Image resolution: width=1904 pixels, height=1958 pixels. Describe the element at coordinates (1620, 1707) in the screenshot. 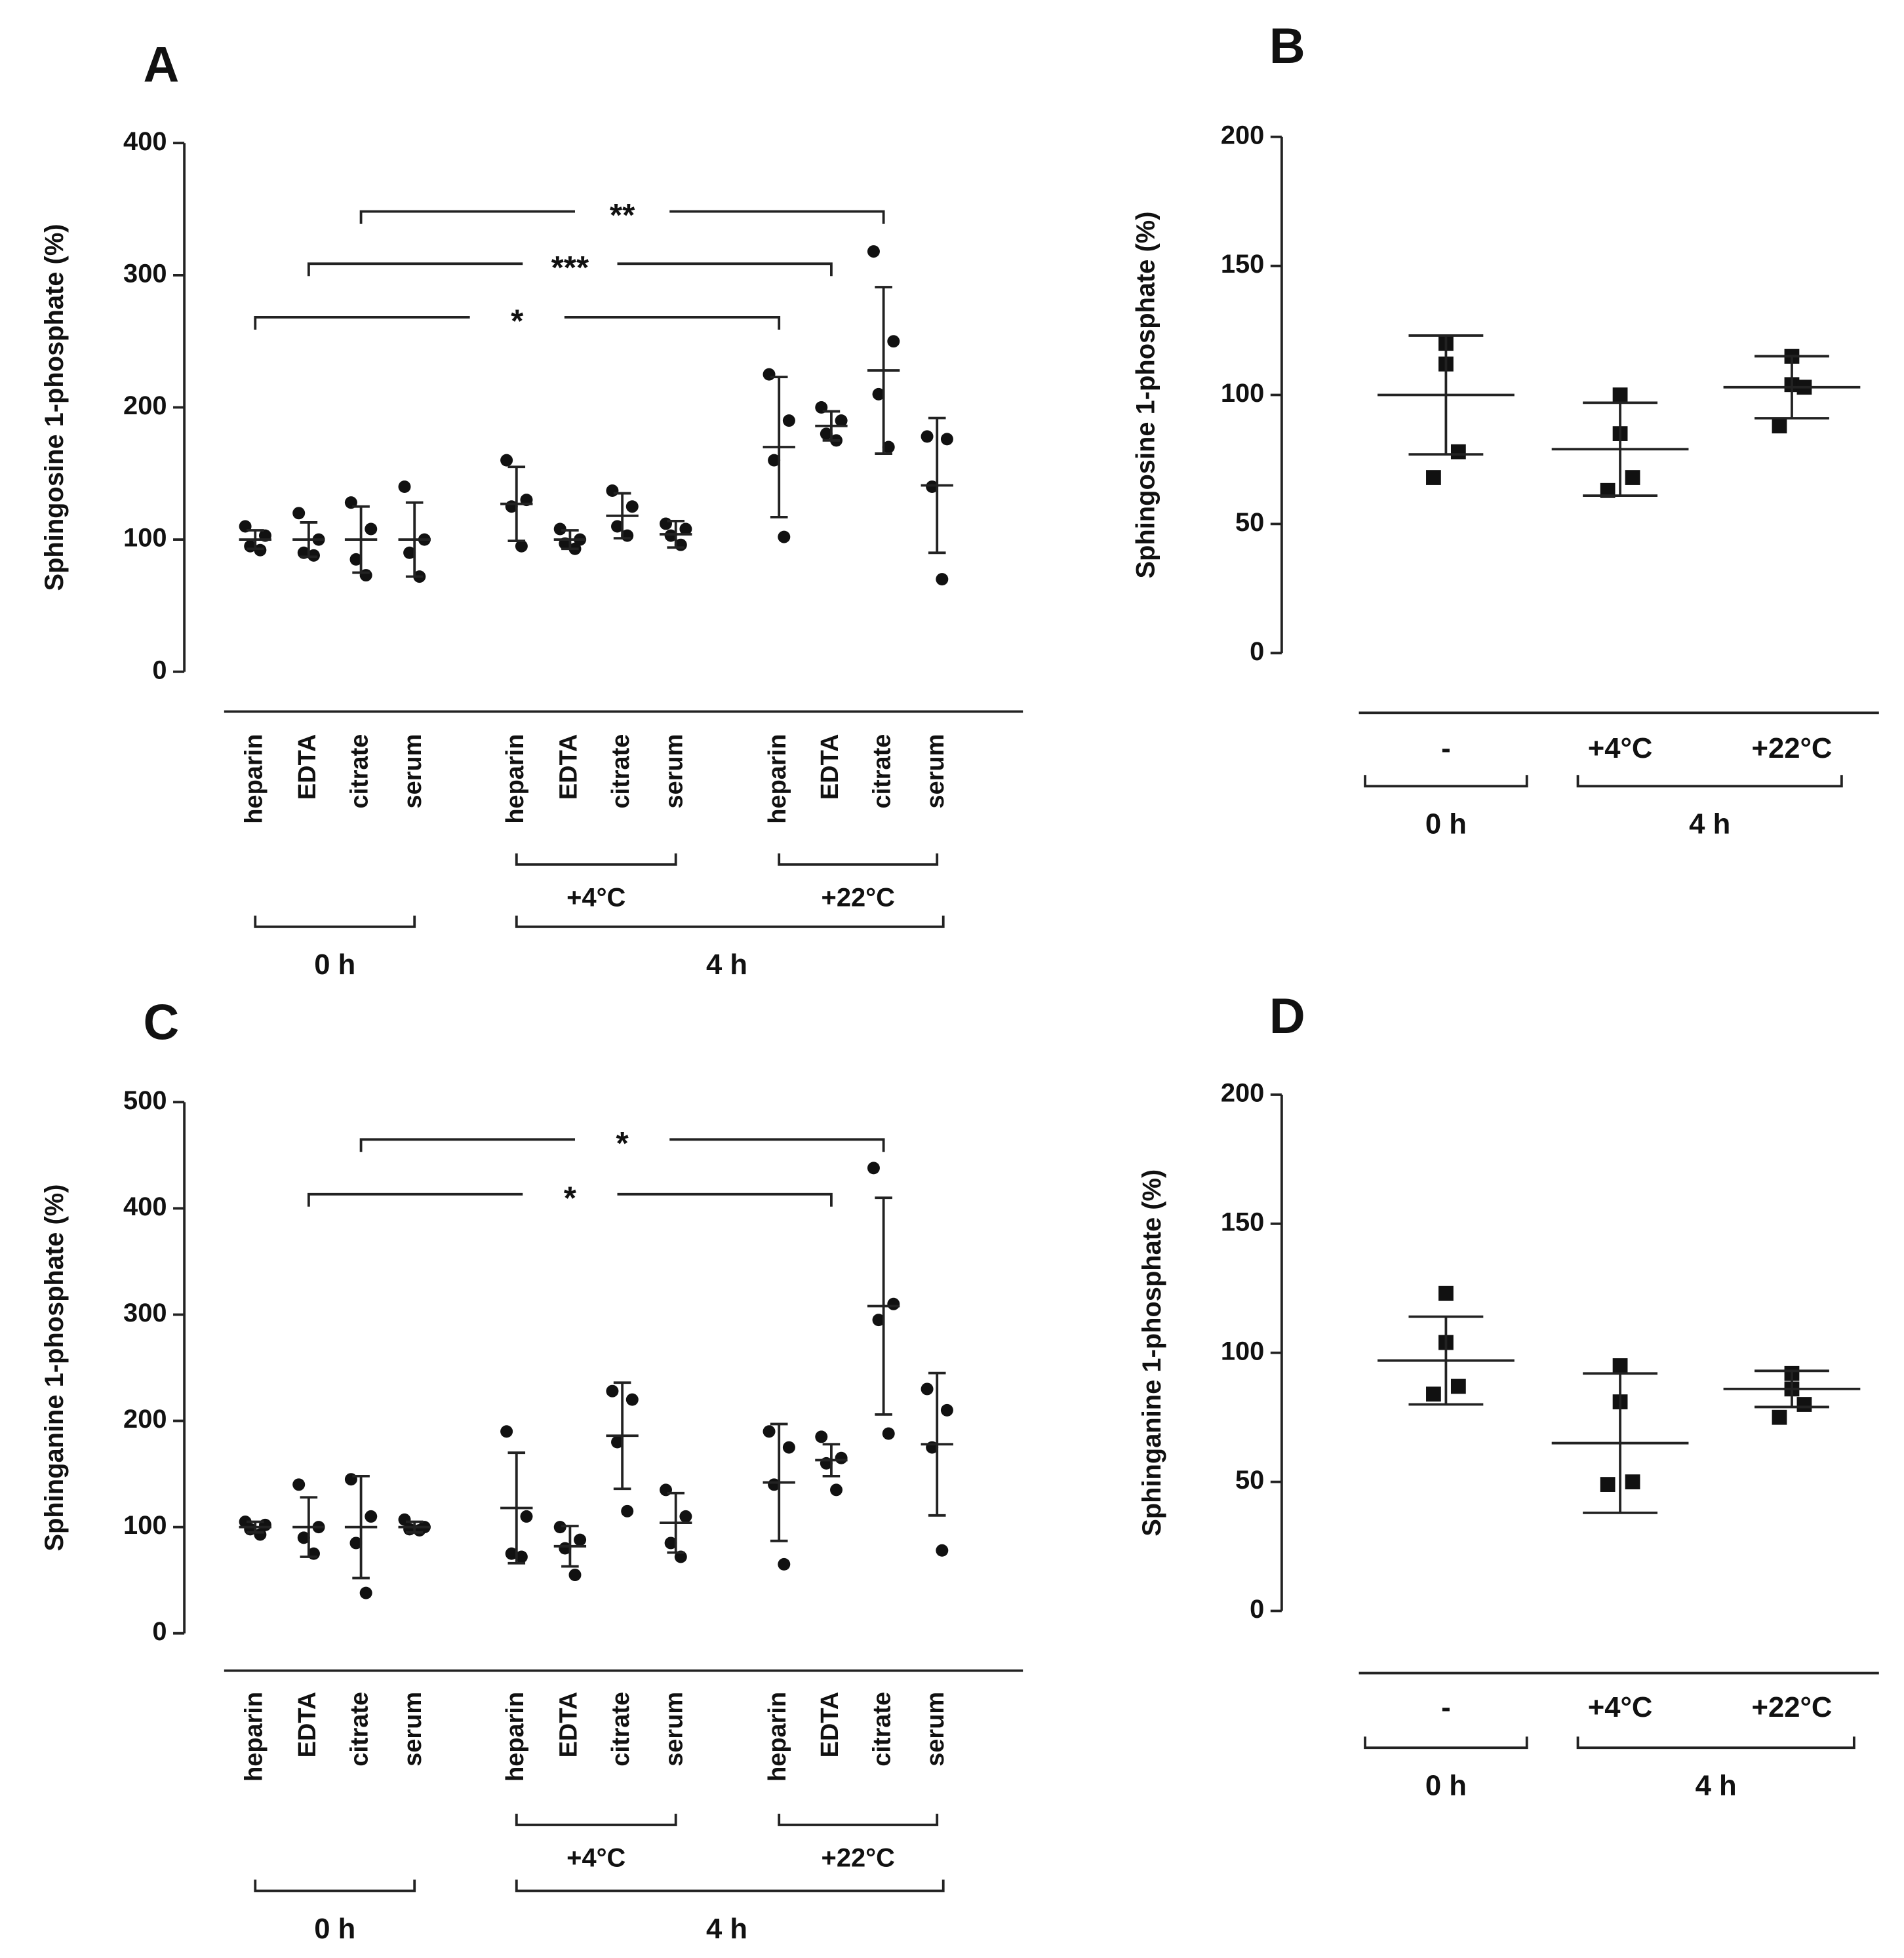

I see `x-tick-label: +4°C` at that location.